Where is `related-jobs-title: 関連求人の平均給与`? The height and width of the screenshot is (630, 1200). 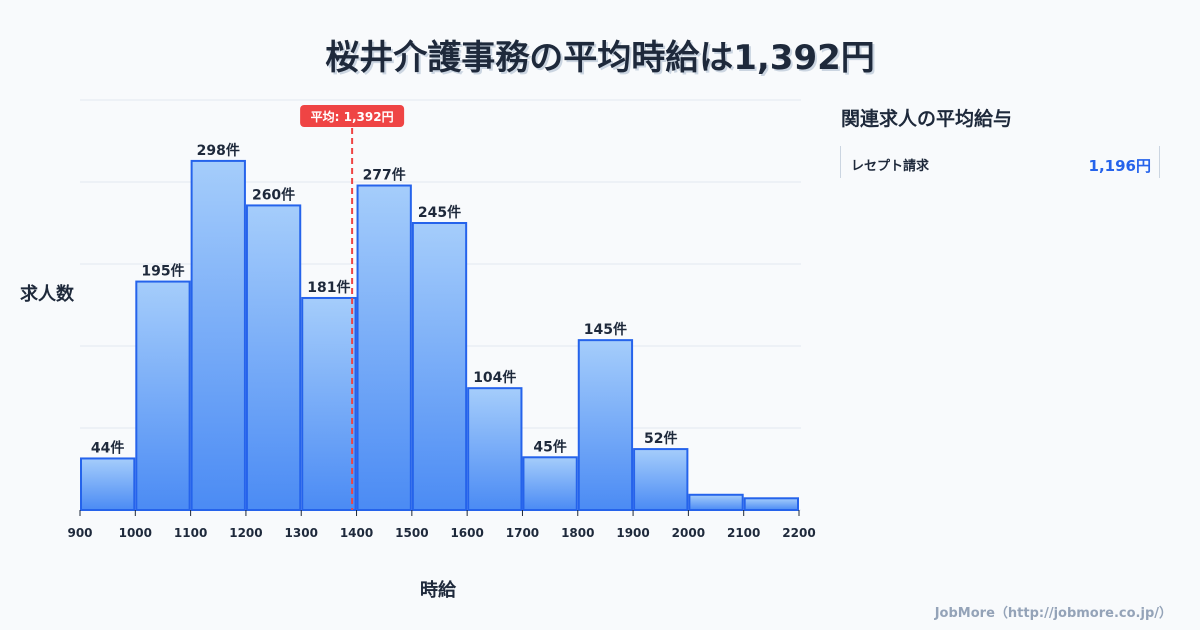
related-jobs-title: 関連求人の平均給与 is located at coordinates (927, 119).